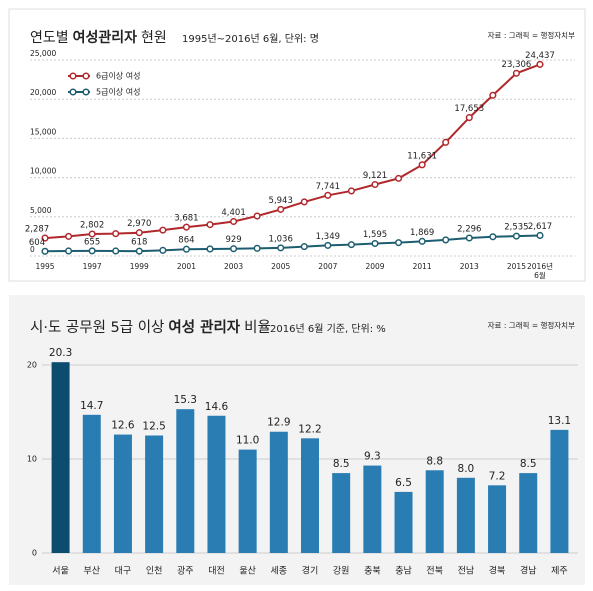  I want to click on value-label: 9,121, so click(375, 176).